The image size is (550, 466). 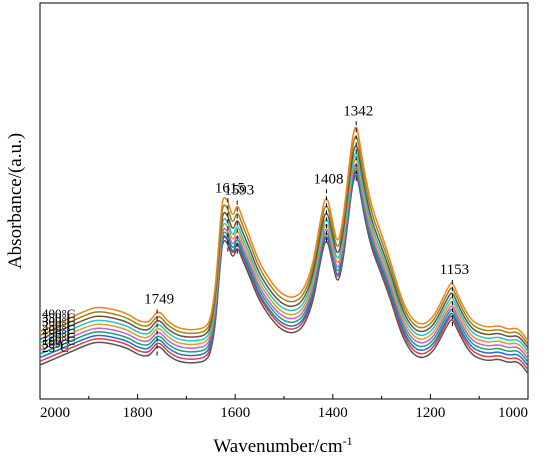 I want to click on series-label: 350°C, so click(x=58, y=317).